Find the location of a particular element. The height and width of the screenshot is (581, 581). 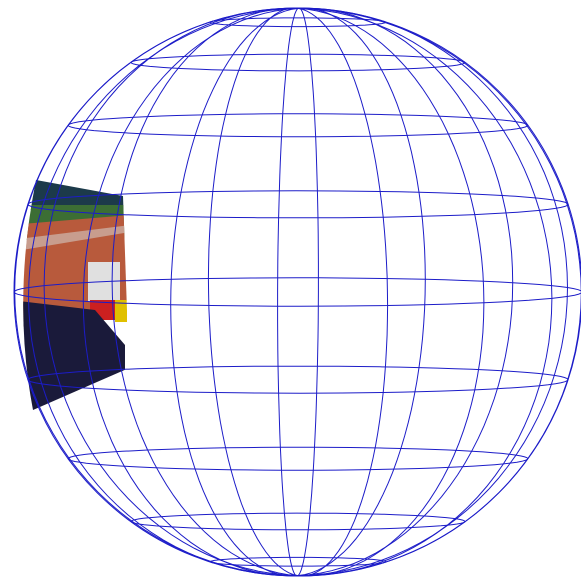

patch-sky is located at coordinates (76, 195).